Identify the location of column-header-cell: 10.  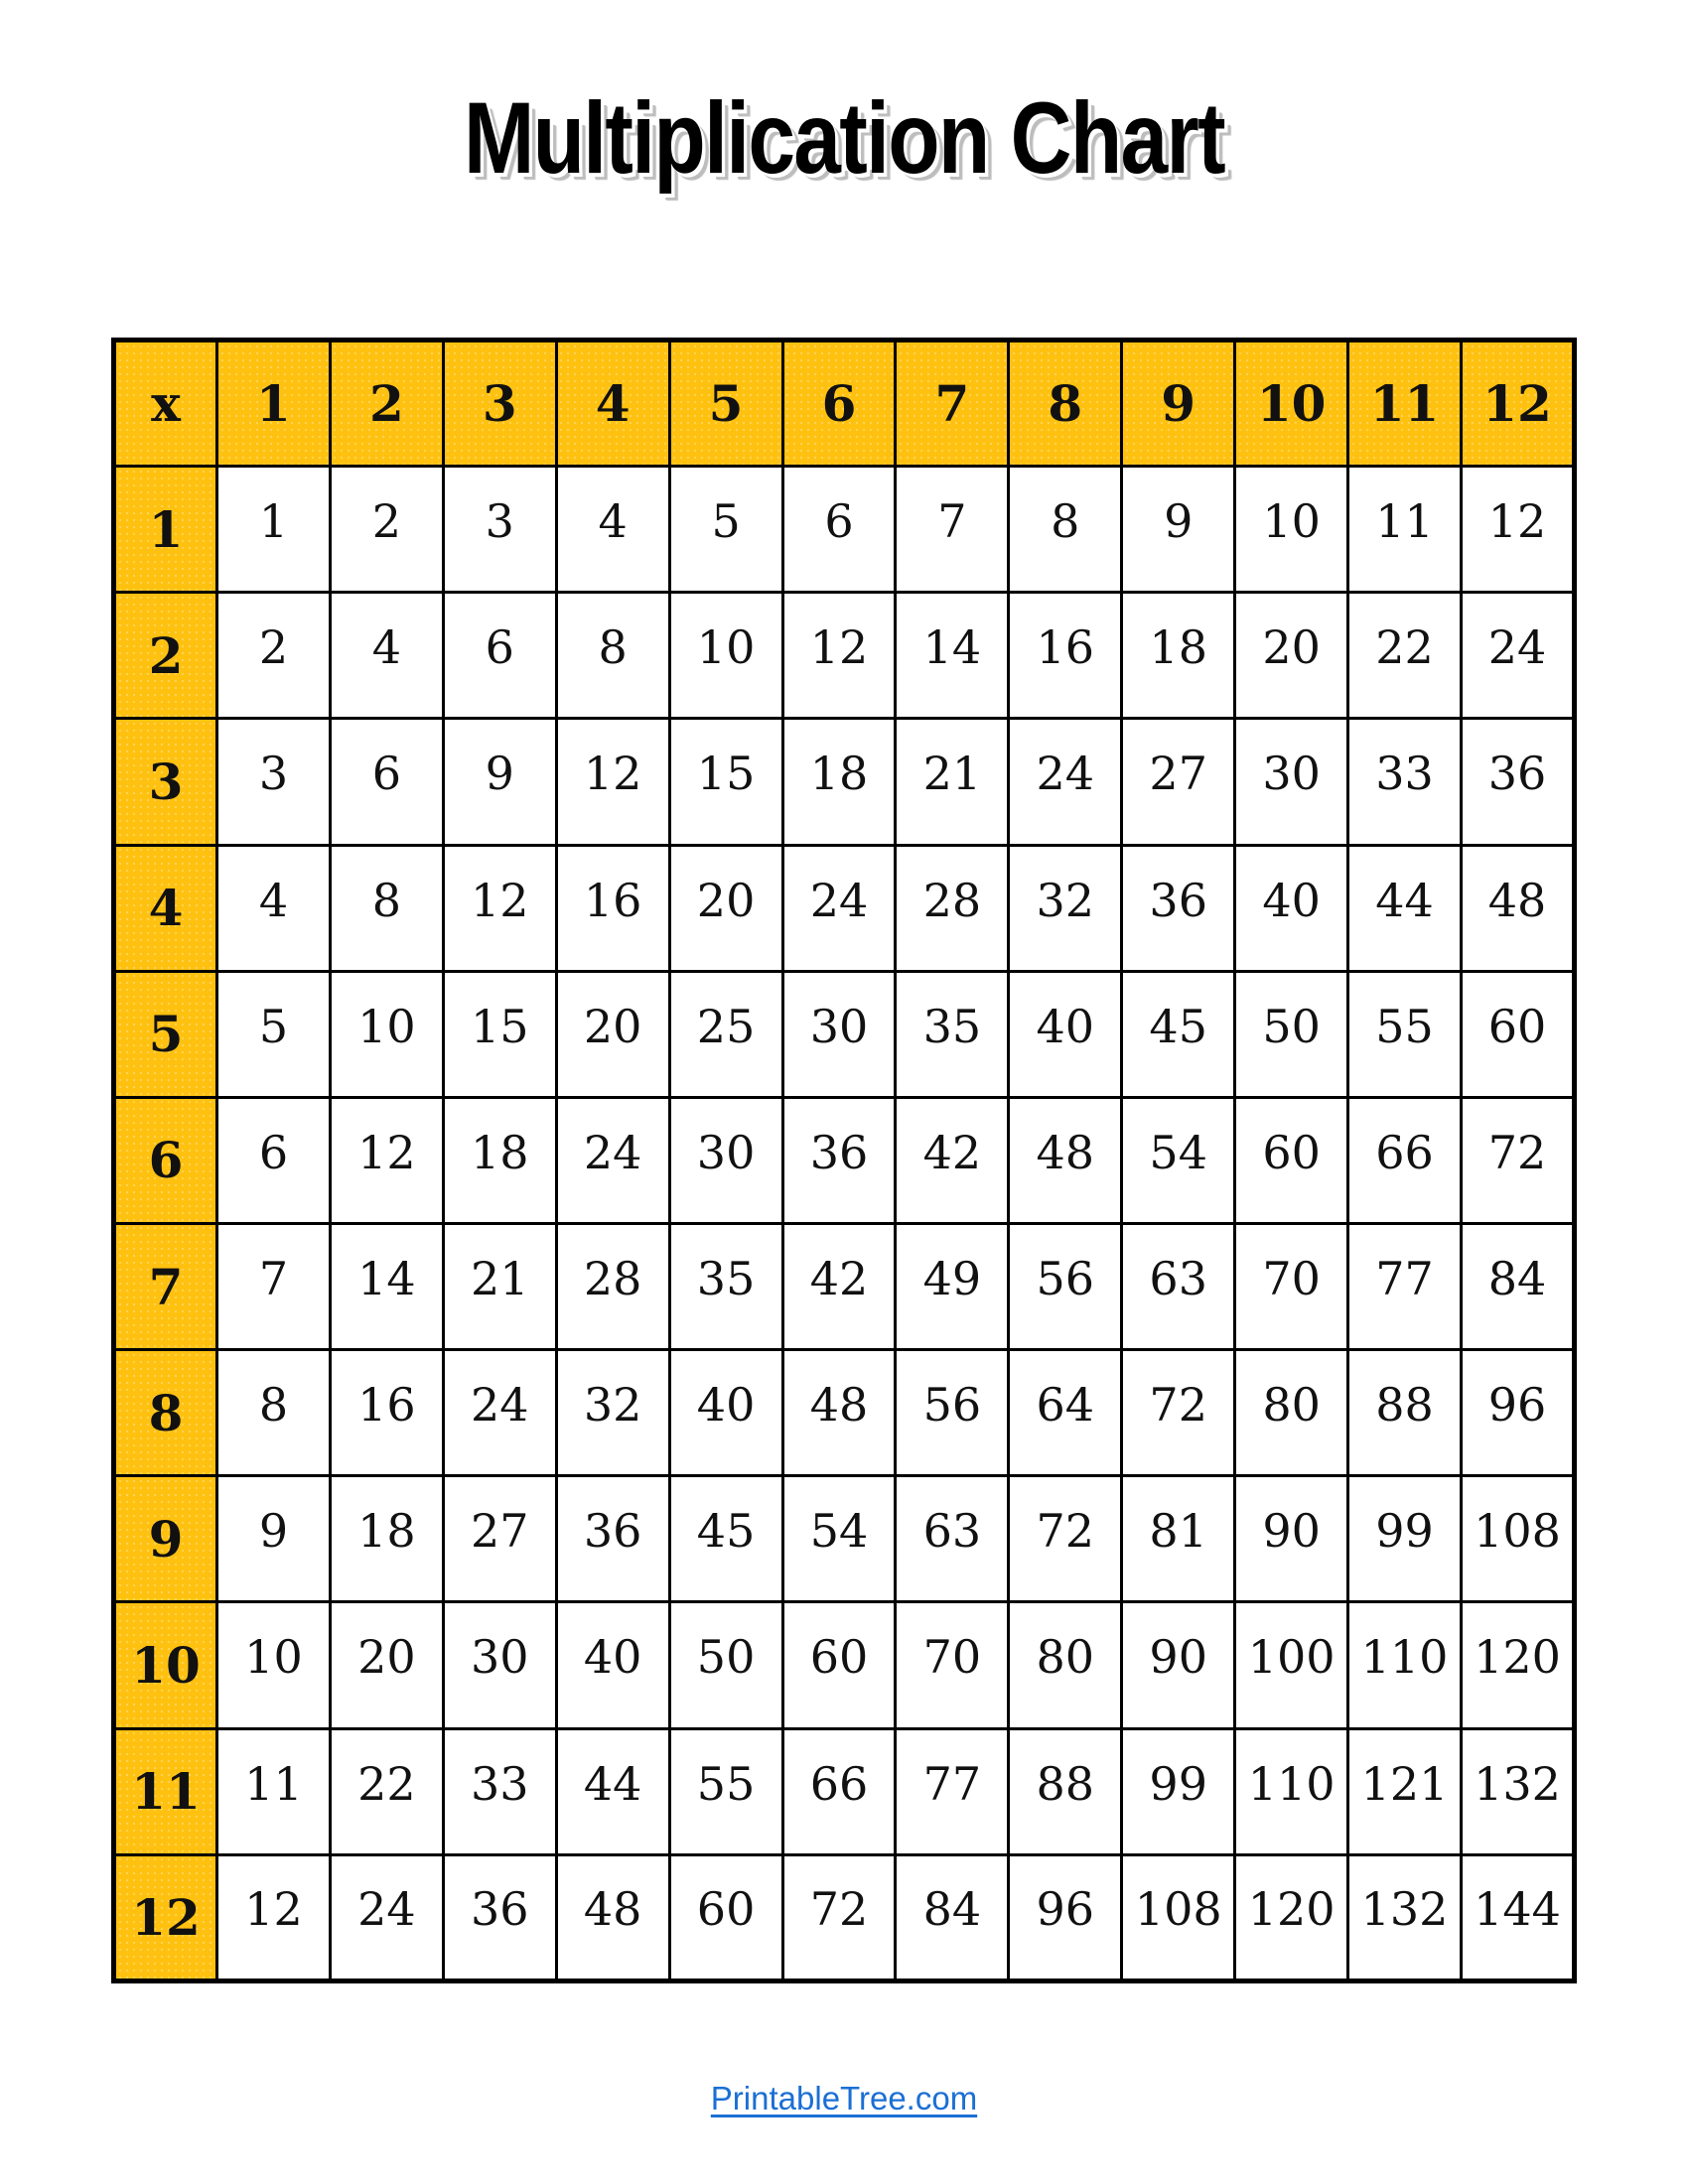
(1291, 403).